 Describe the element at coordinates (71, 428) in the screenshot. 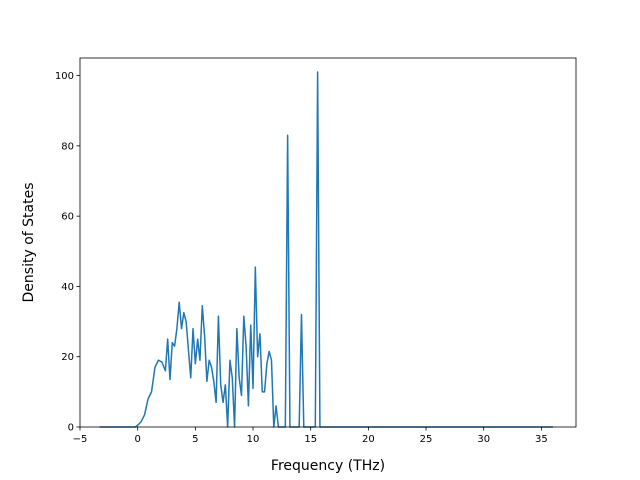

I see `y-tick-label: 0` at that location.